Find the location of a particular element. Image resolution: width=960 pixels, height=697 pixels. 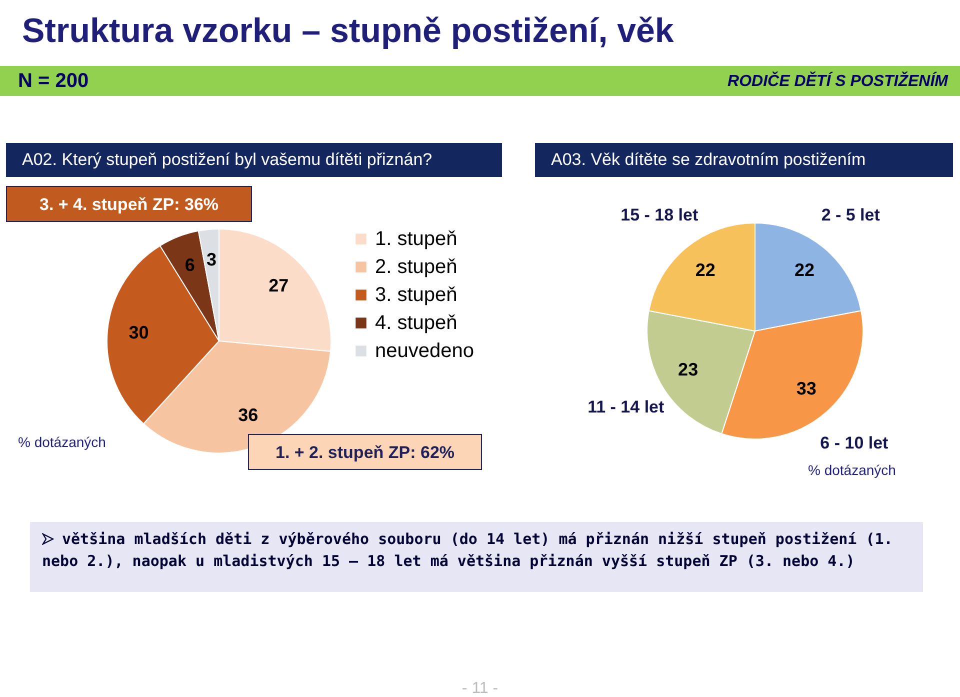

legend-label: neuvedeno is located at coordinates (424, 351).